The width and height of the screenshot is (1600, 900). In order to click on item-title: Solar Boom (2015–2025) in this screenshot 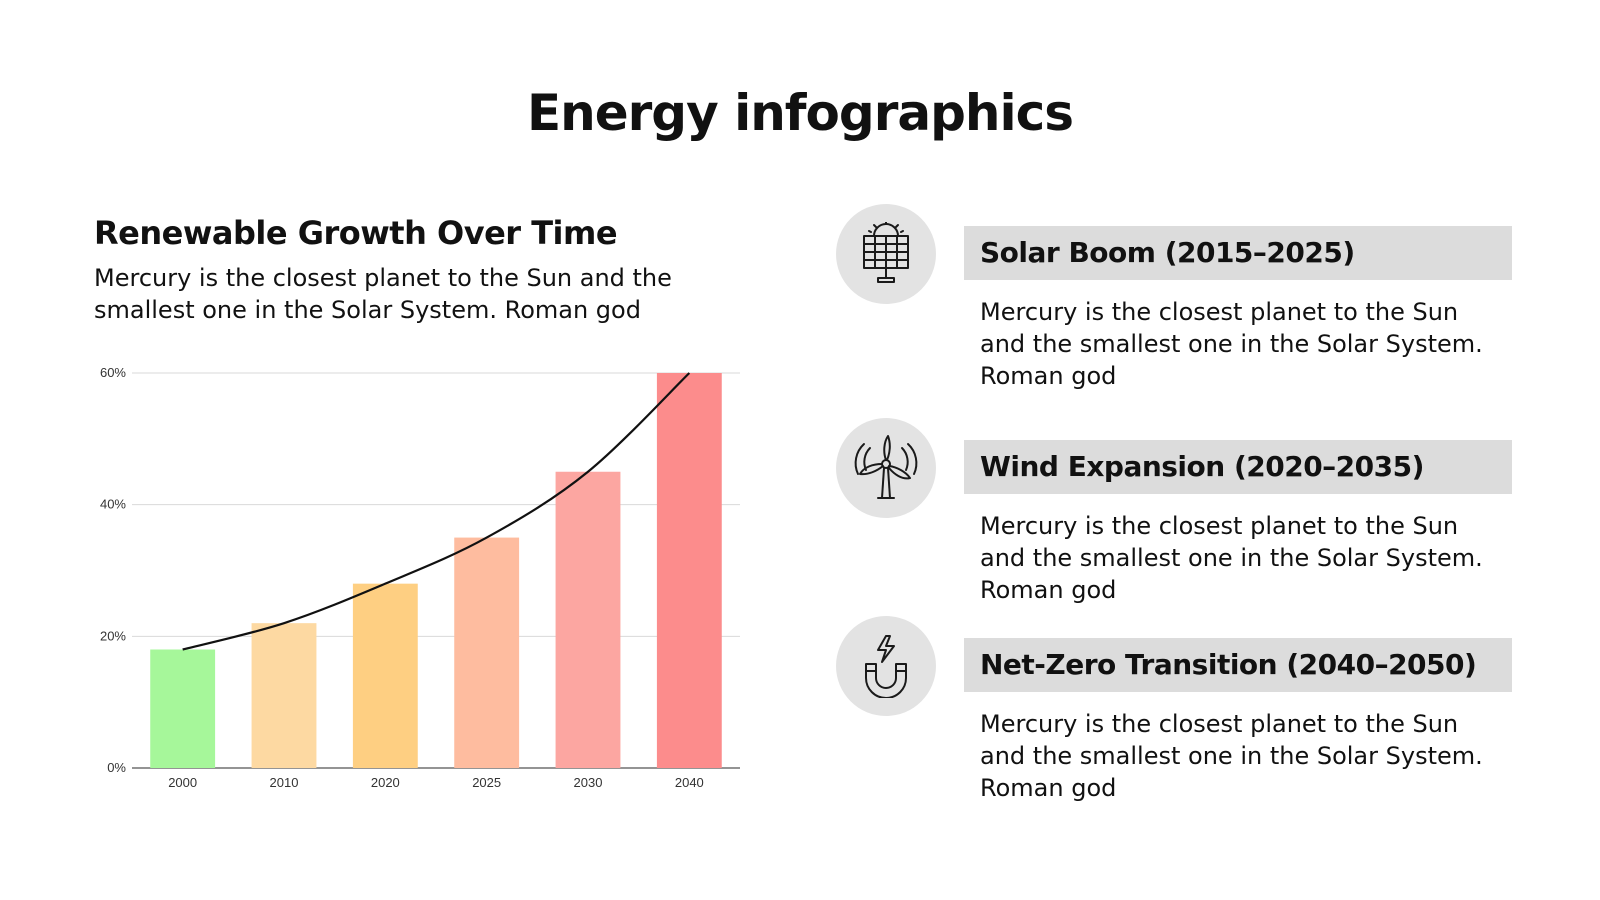, I will do `click(1238, 253)`.